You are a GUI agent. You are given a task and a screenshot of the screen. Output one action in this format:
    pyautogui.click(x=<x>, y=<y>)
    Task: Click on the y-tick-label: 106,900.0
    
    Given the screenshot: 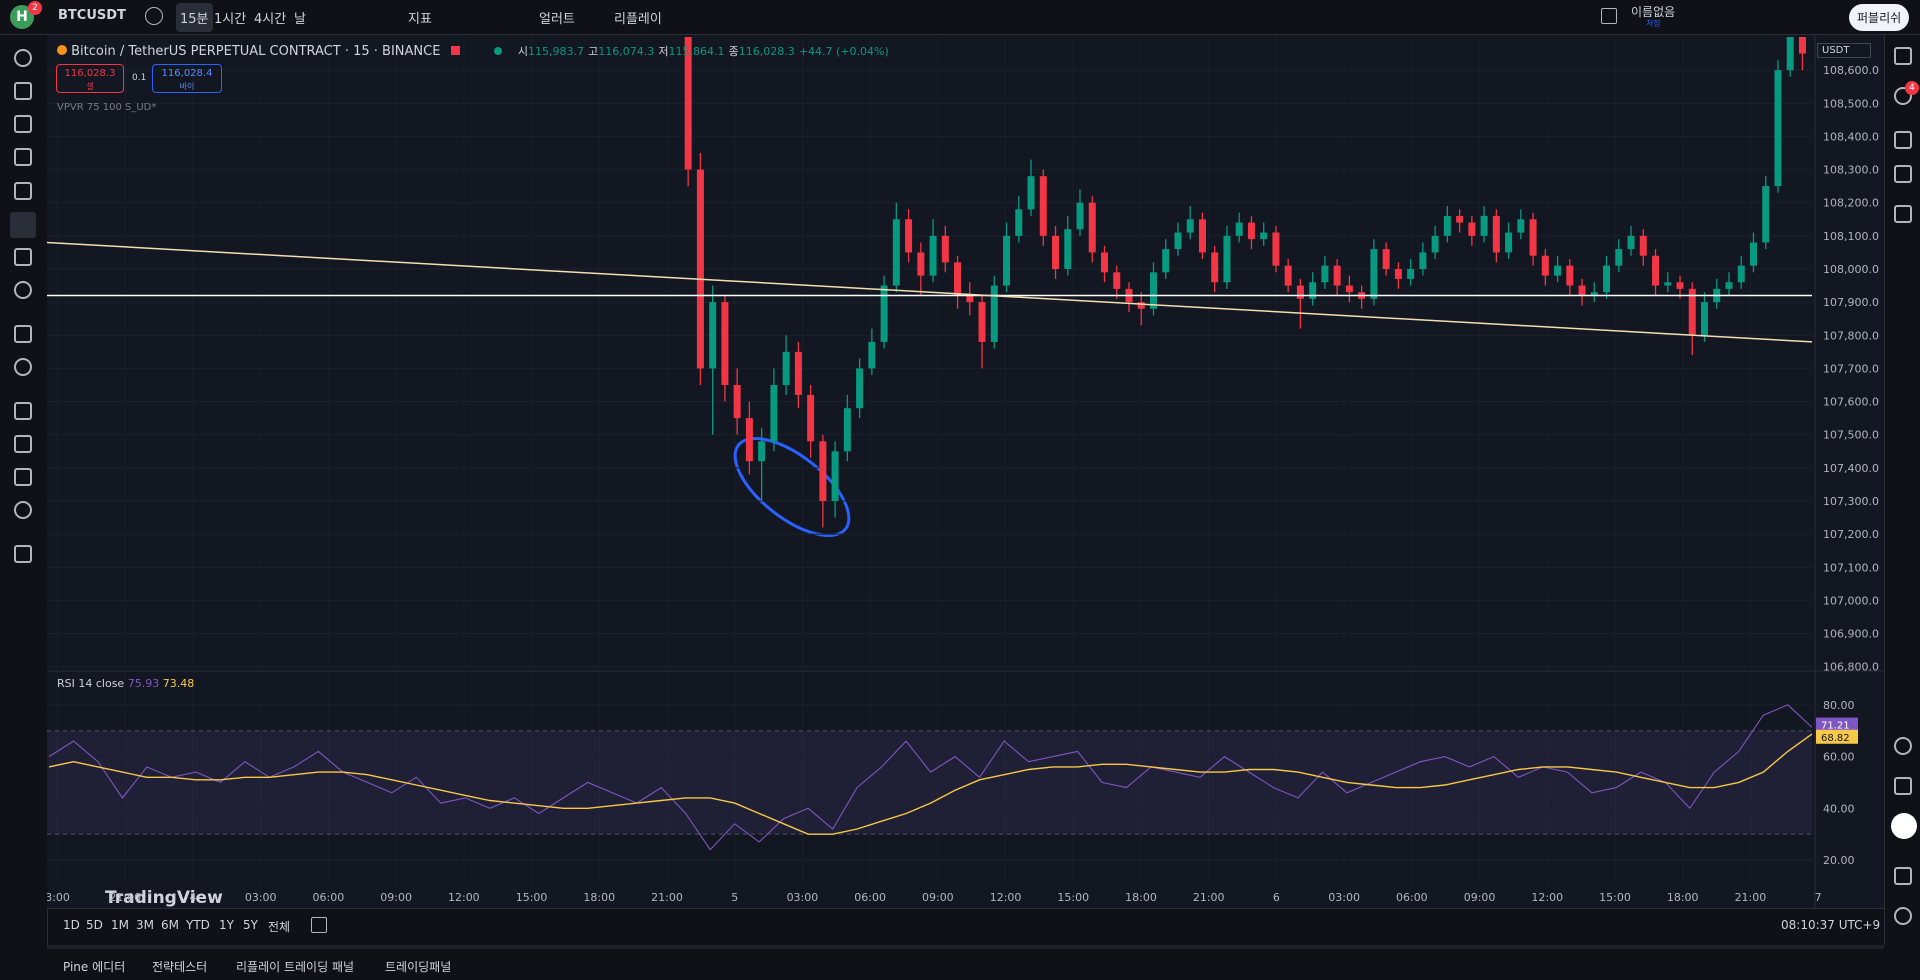 What is the action you would take?
    pyautogui.click(x=1851, y=634)
    